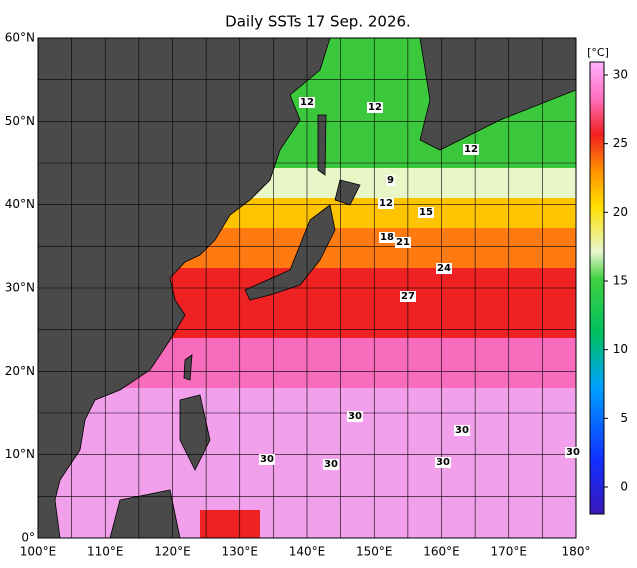 The image size is (637, 568). What do you see at coordinates (441, 552) in the screenshot?
I see `lon-label: 160°E` at bounding box center [441, 552].